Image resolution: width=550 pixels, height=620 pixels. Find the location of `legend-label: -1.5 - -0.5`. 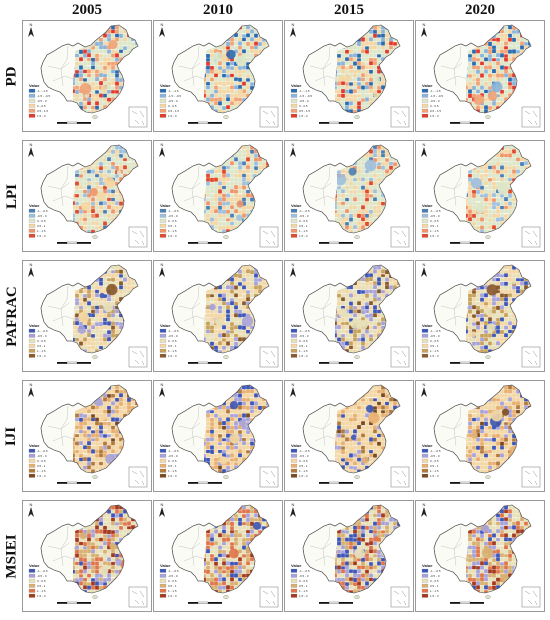

legend-label: -1.5 - -0.5 is located at coordinates (436, 96).